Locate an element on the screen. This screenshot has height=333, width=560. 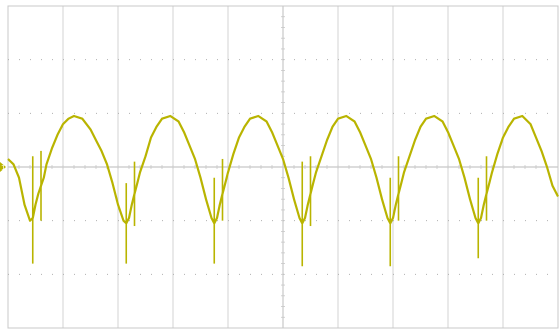
channel-label: 1 is located at coordinates (3, 168).